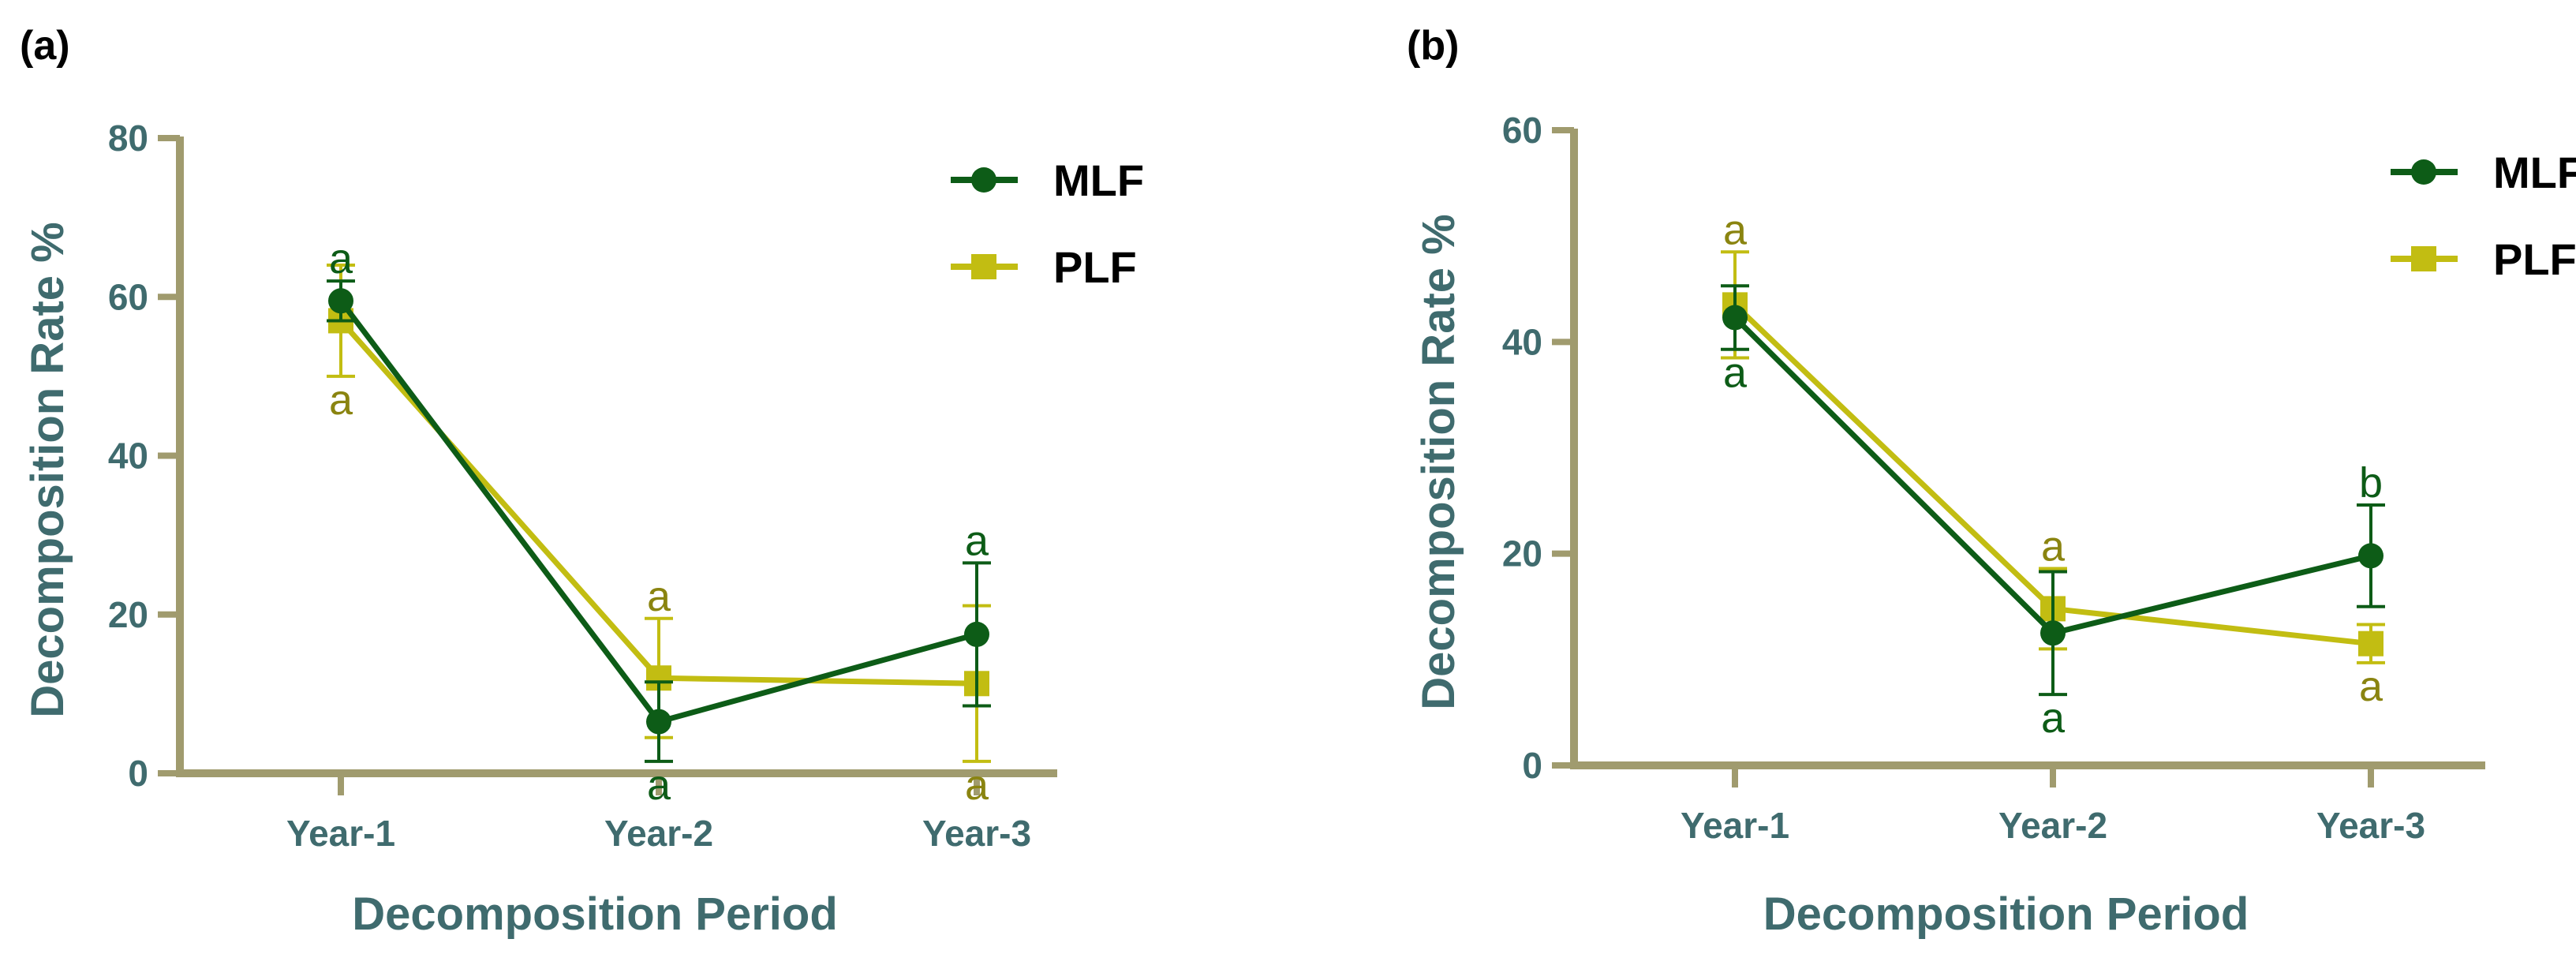 This screenshot has height=954, width=2576. What do you see at coordinates (2371, 483) in the screenshot?
I see `significance-letter: b` at bounding box center [2371, 483].